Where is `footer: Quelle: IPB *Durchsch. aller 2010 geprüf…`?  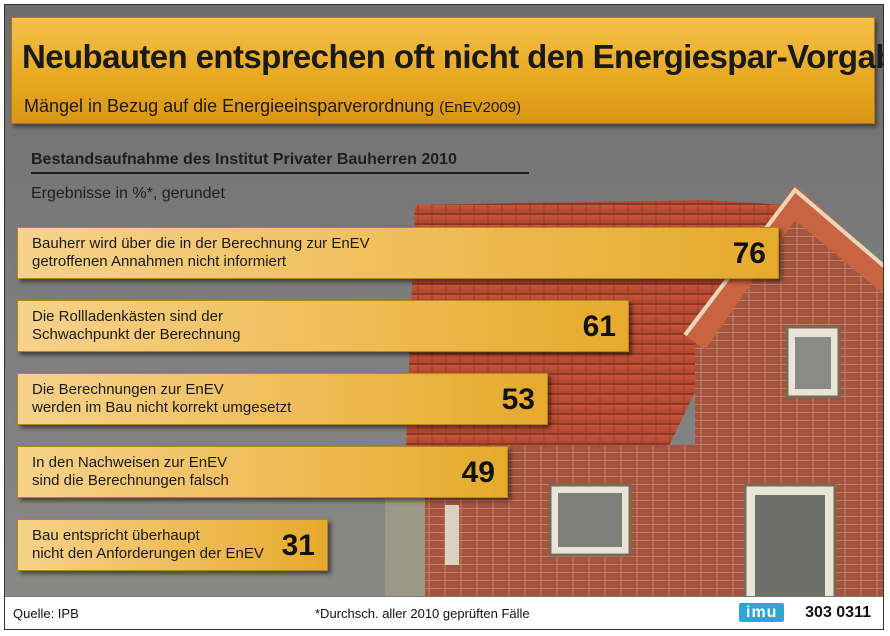 footer: Quelle: IPB *Durchsch. aller 2010 geprüf… is located at coordinates (444, 612).